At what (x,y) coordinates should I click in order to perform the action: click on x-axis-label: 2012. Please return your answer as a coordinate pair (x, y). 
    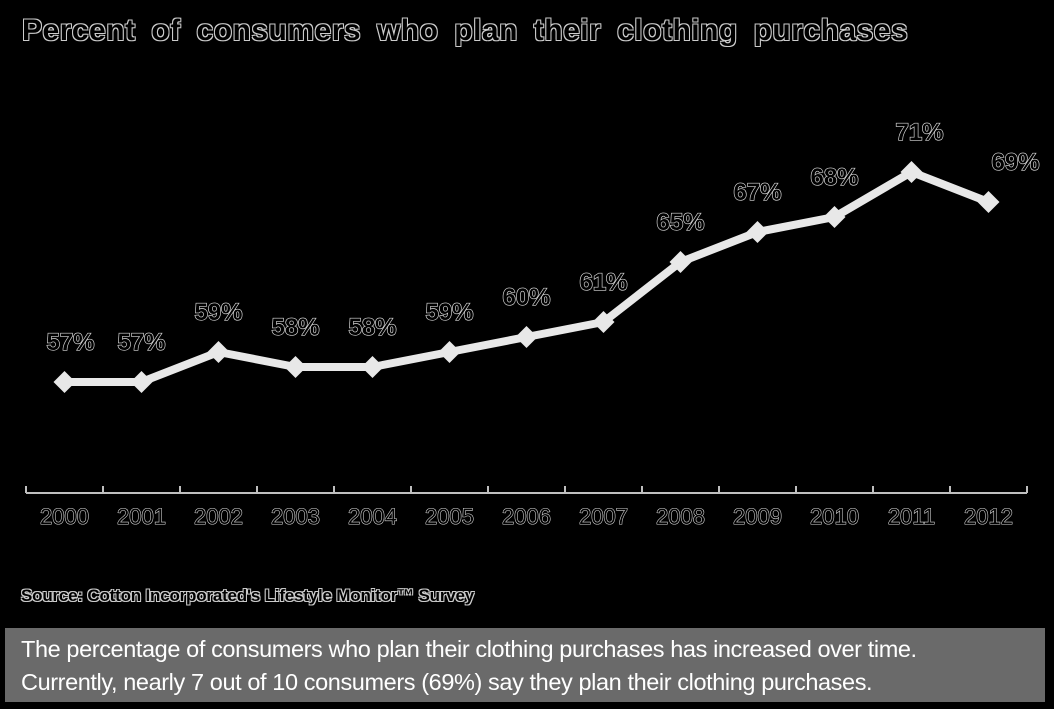
    Looking at the image, I should click on (988, 516).